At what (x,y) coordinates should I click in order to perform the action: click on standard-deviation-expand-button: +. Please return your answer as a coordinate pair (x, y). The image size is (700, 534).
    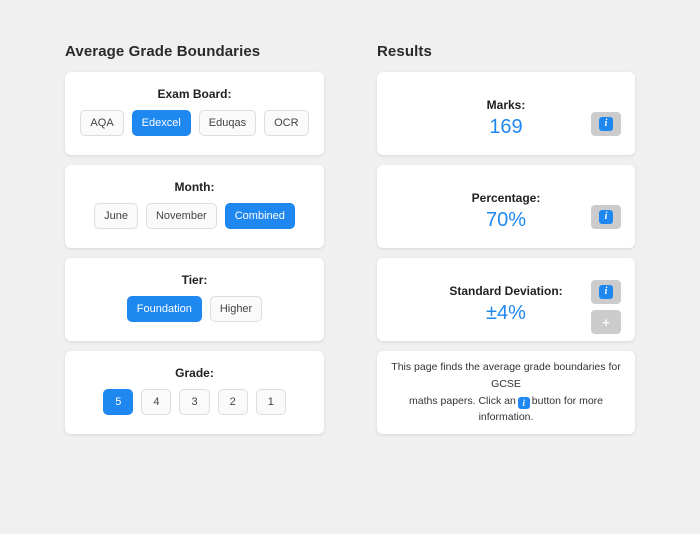
    Looking at the image, I should click on (606, 322).